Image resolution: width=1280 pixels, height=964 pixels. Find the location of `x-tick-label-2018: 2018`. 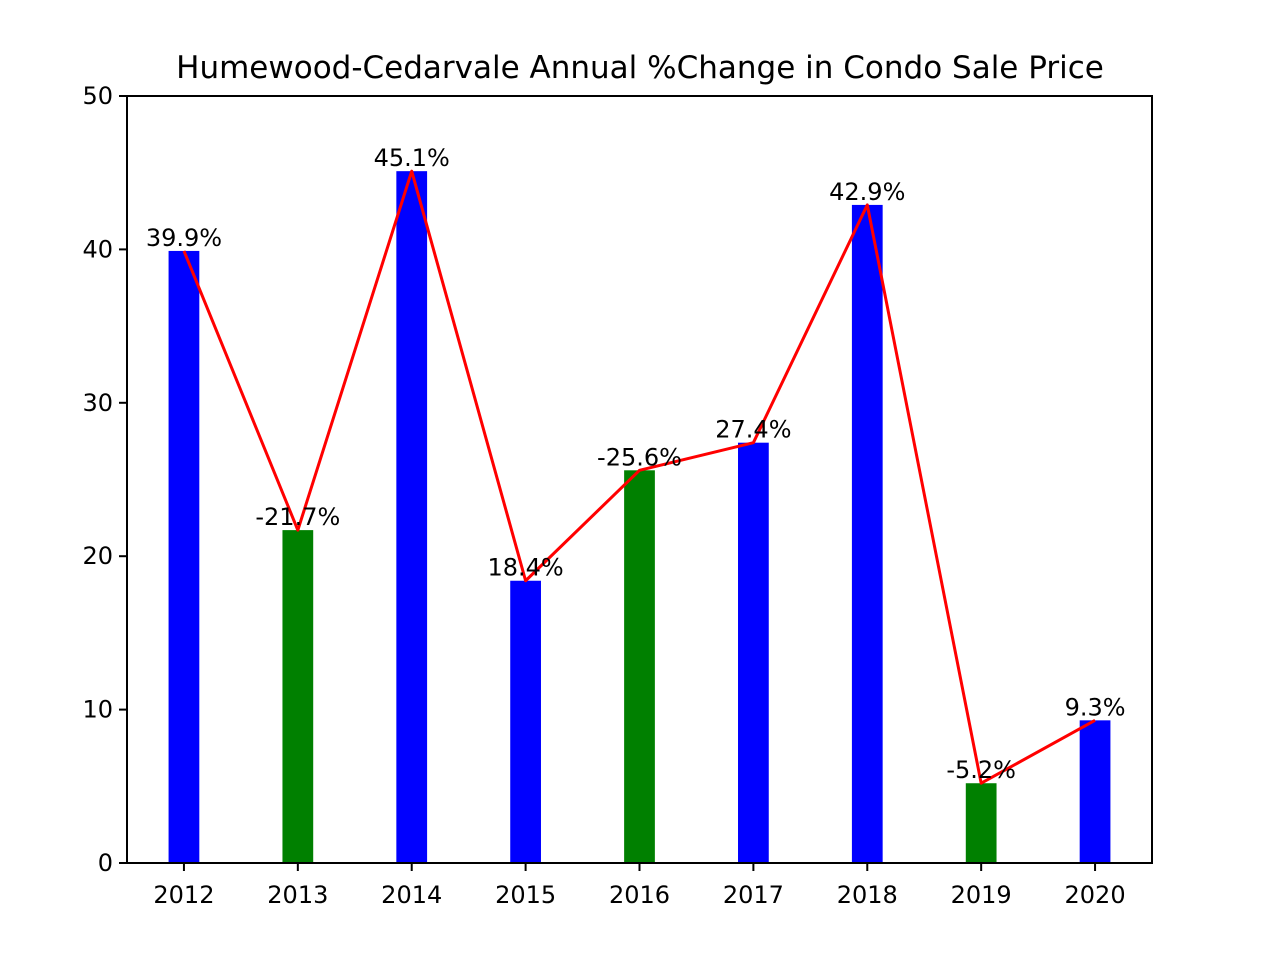

x-tick-label-2018: 2018 is located at coordinates (867, 895).